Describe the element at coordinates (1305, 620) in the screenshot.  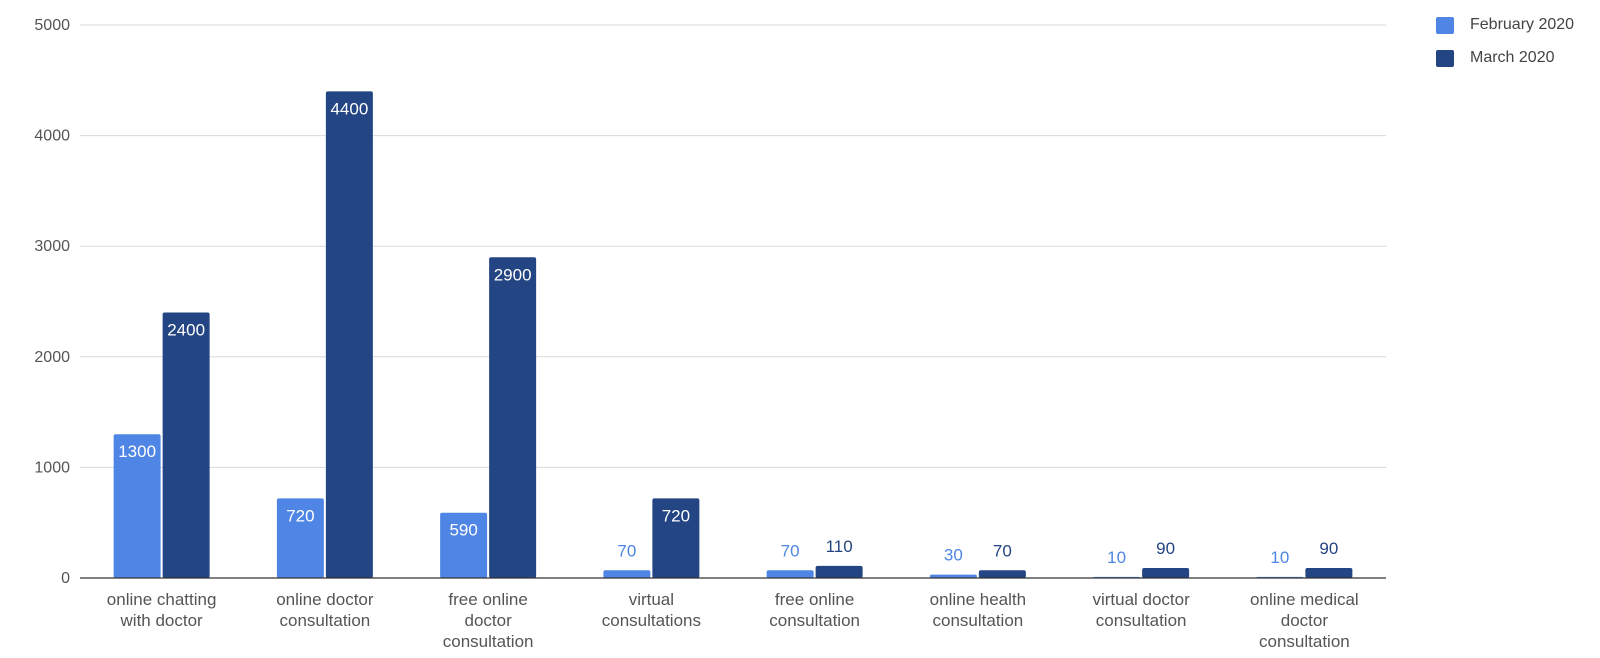
I see `x-tick-label-7-line-1: doctor` at that location.